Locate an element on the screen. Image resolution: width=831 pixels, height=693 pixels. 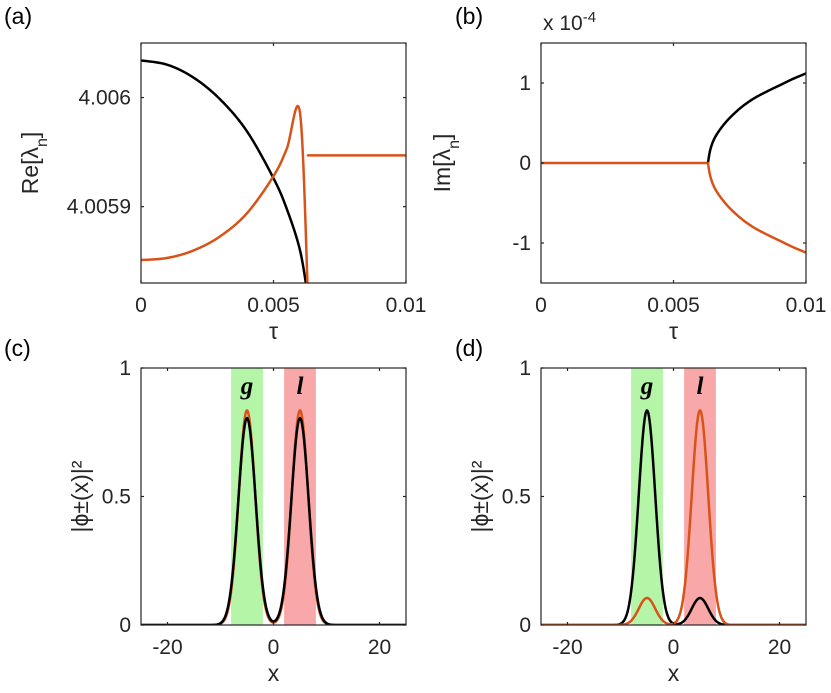
series-branch-upper is located at coordinates (224, 171).